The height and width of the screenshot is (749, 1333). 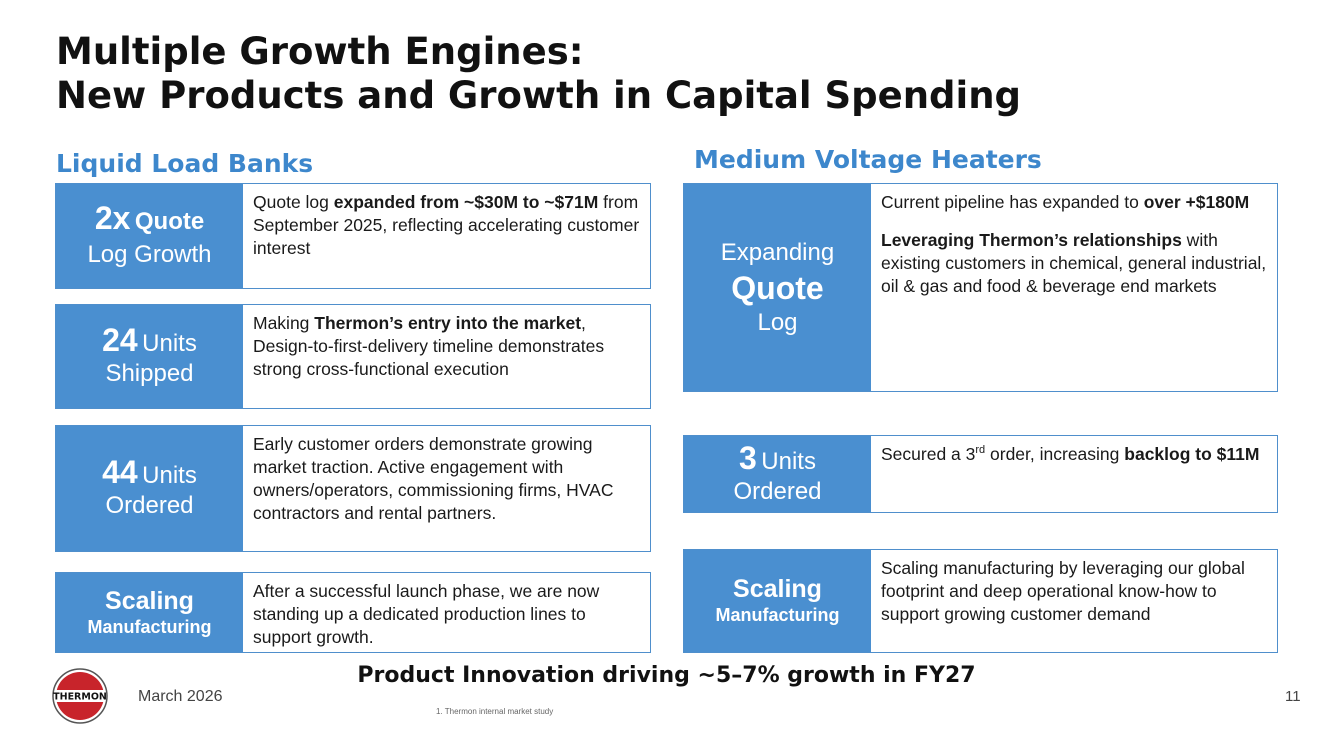 I want to click on medium-voltage-heaters-heading: Medium Voltage Heaters, so click(x=868, y=159).